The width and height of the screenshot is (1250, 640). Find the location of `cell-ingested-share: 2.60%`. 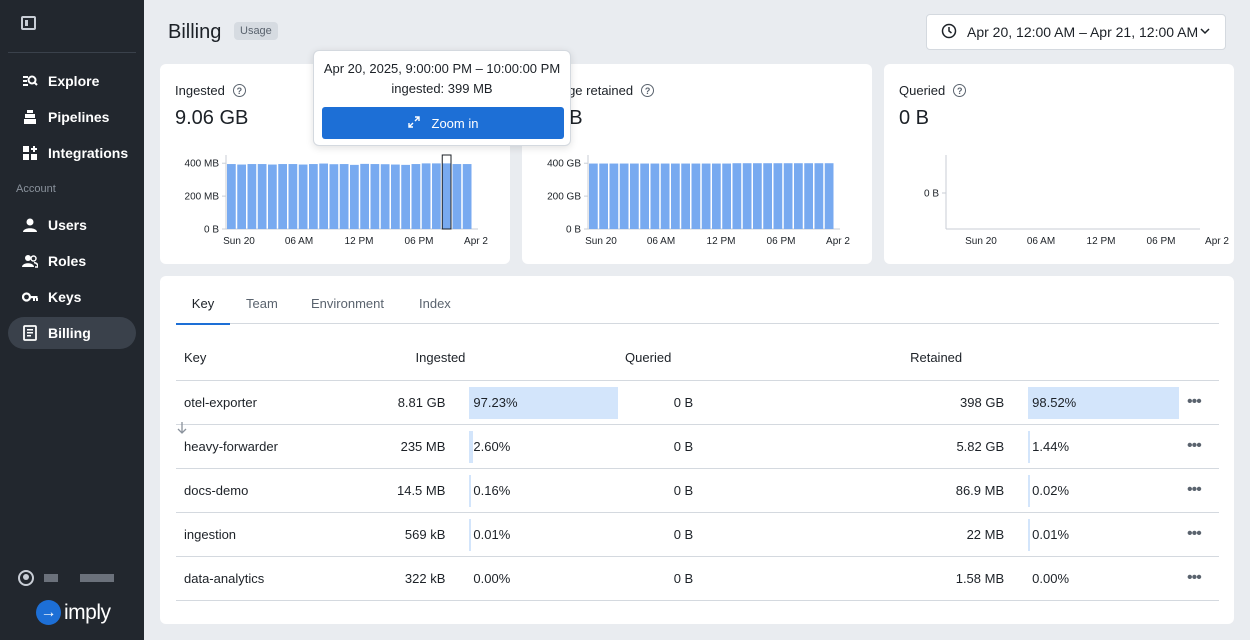

cell-ingested-share: 2.60% is located at coordinates (540, 446).